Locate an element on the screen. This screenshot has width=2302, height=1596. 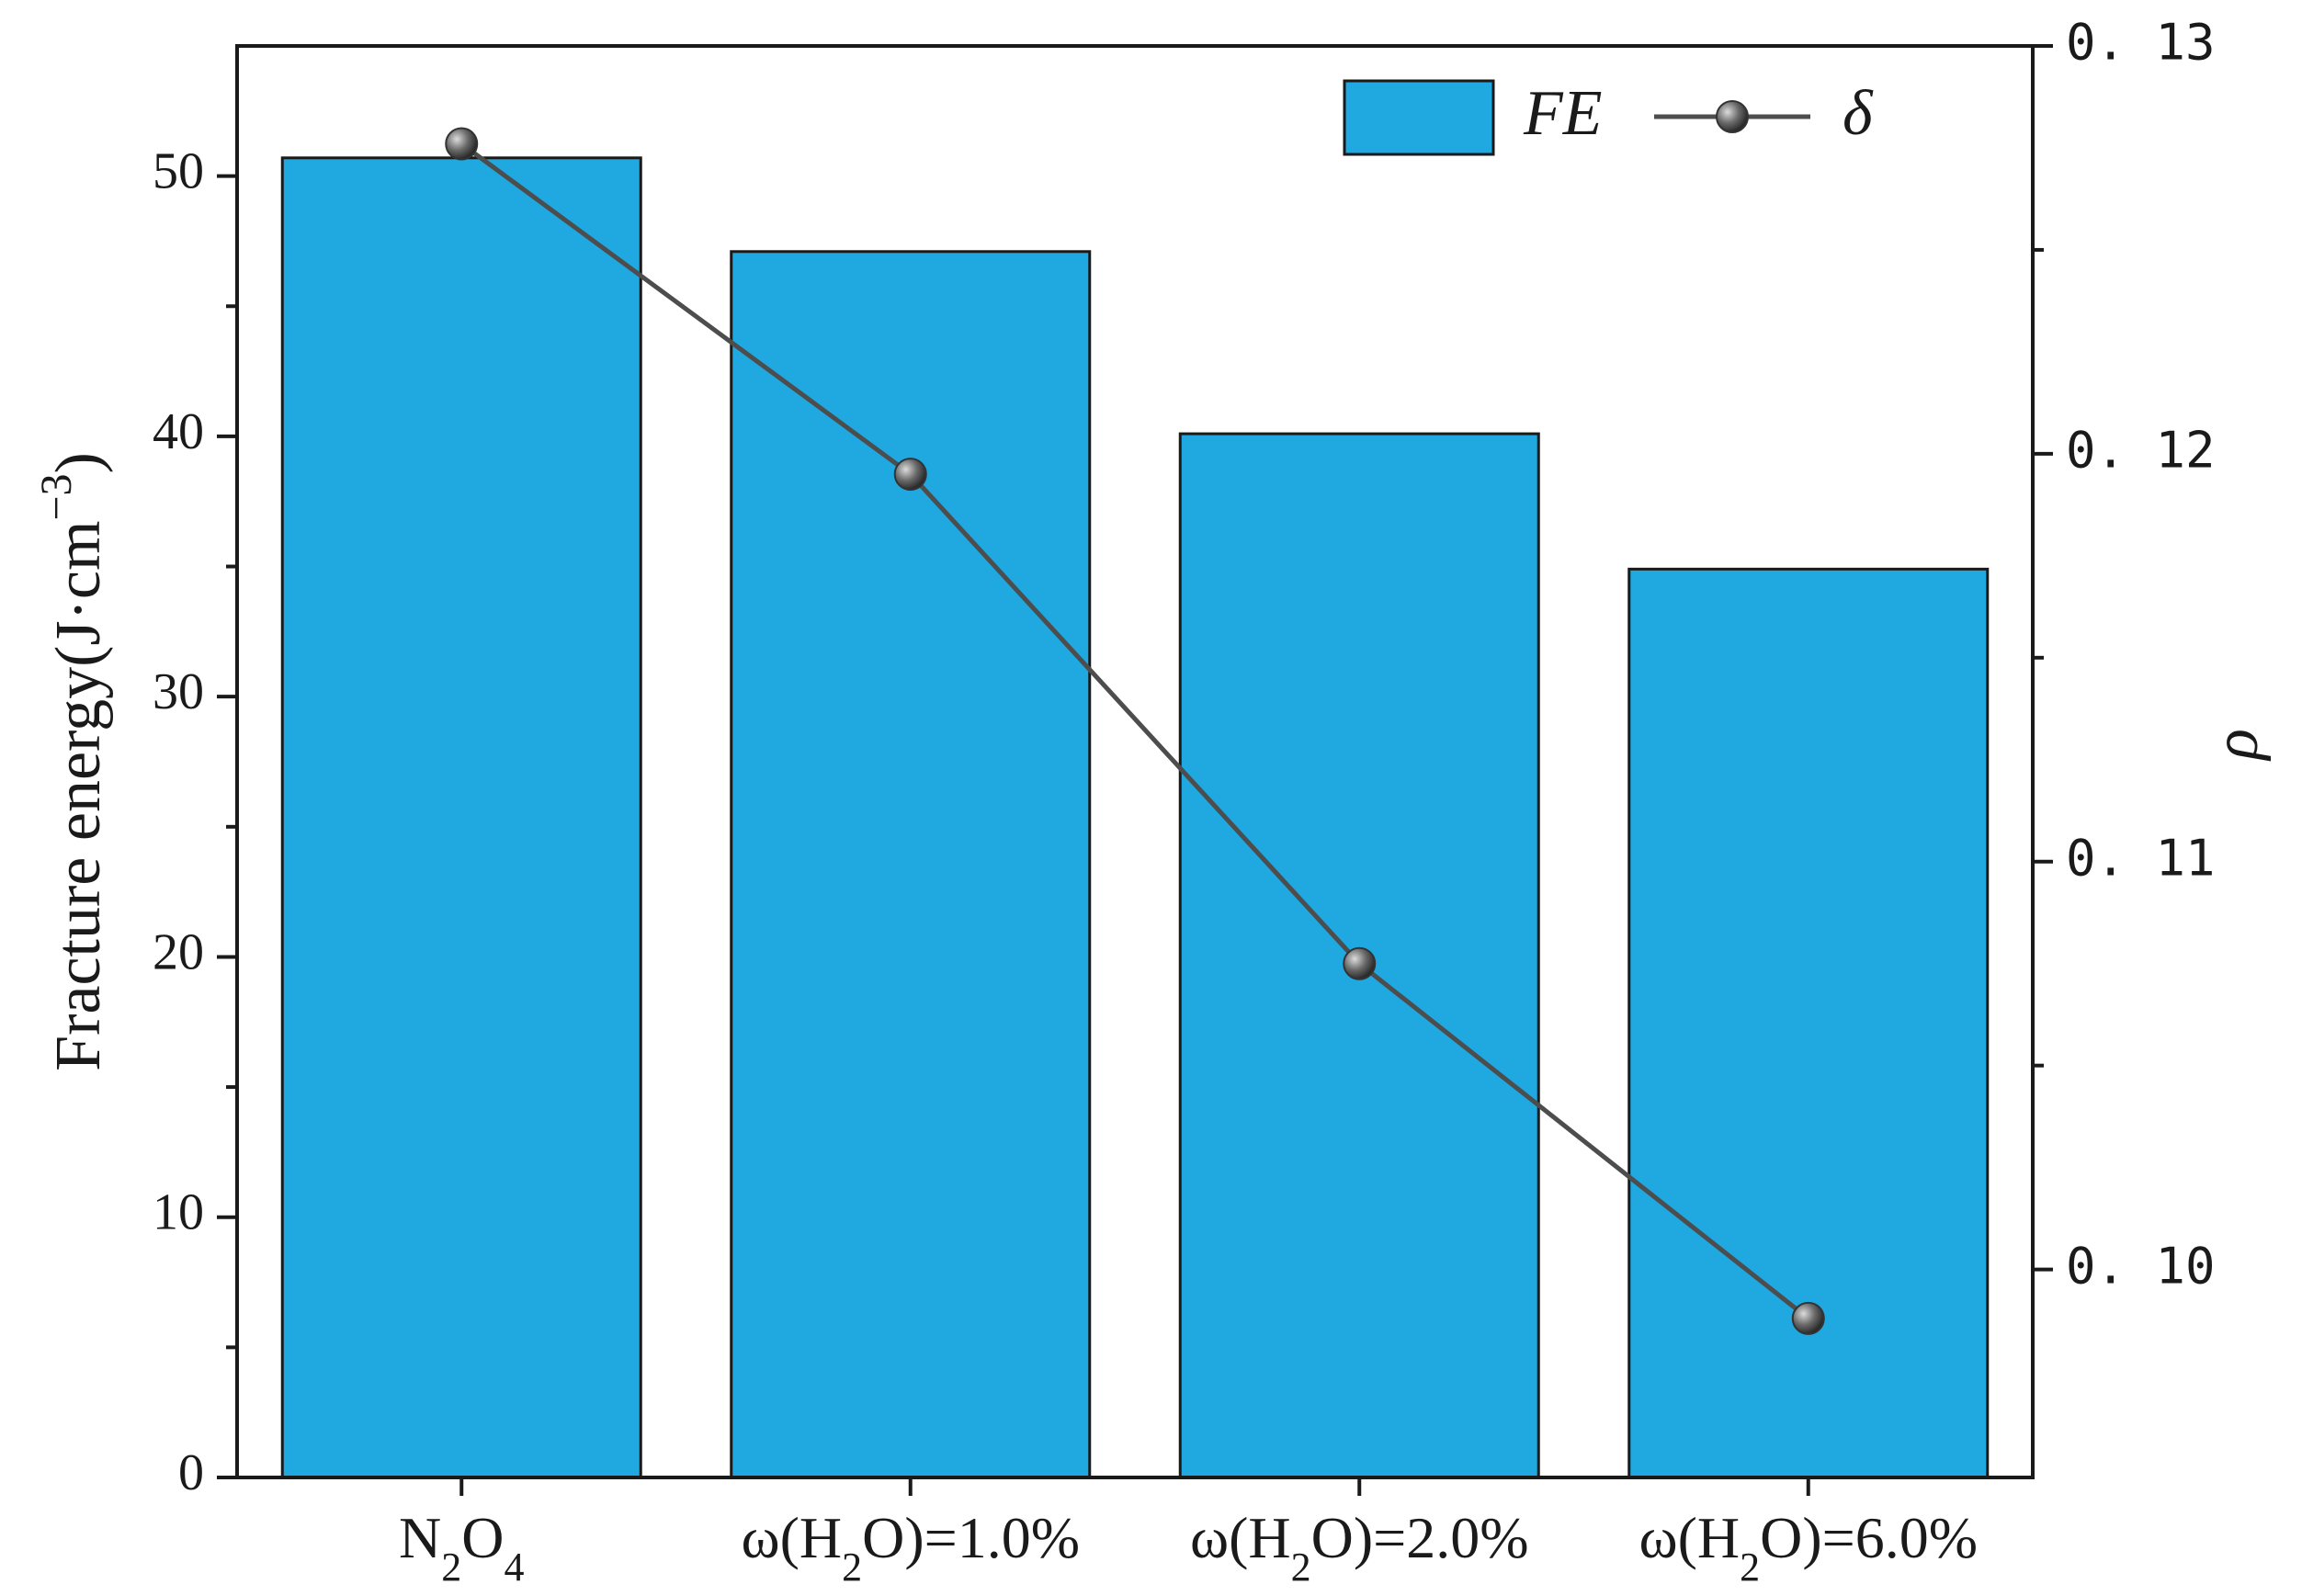
y-left-axis-title-close: ) is located at coordinates (78, 462).